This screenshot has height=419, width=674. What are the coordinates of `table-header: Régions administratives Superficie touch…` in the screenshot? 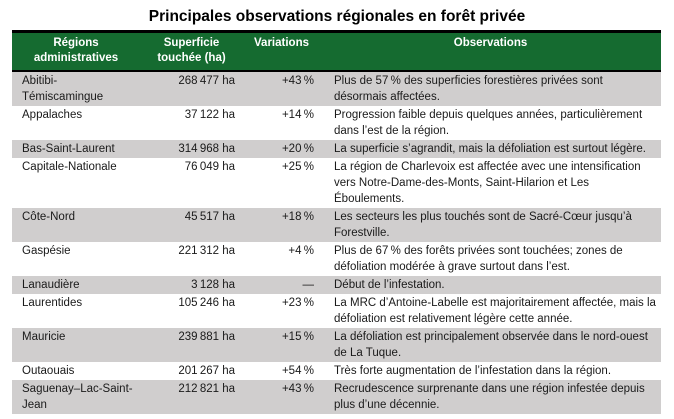 It's located at (336, 51).